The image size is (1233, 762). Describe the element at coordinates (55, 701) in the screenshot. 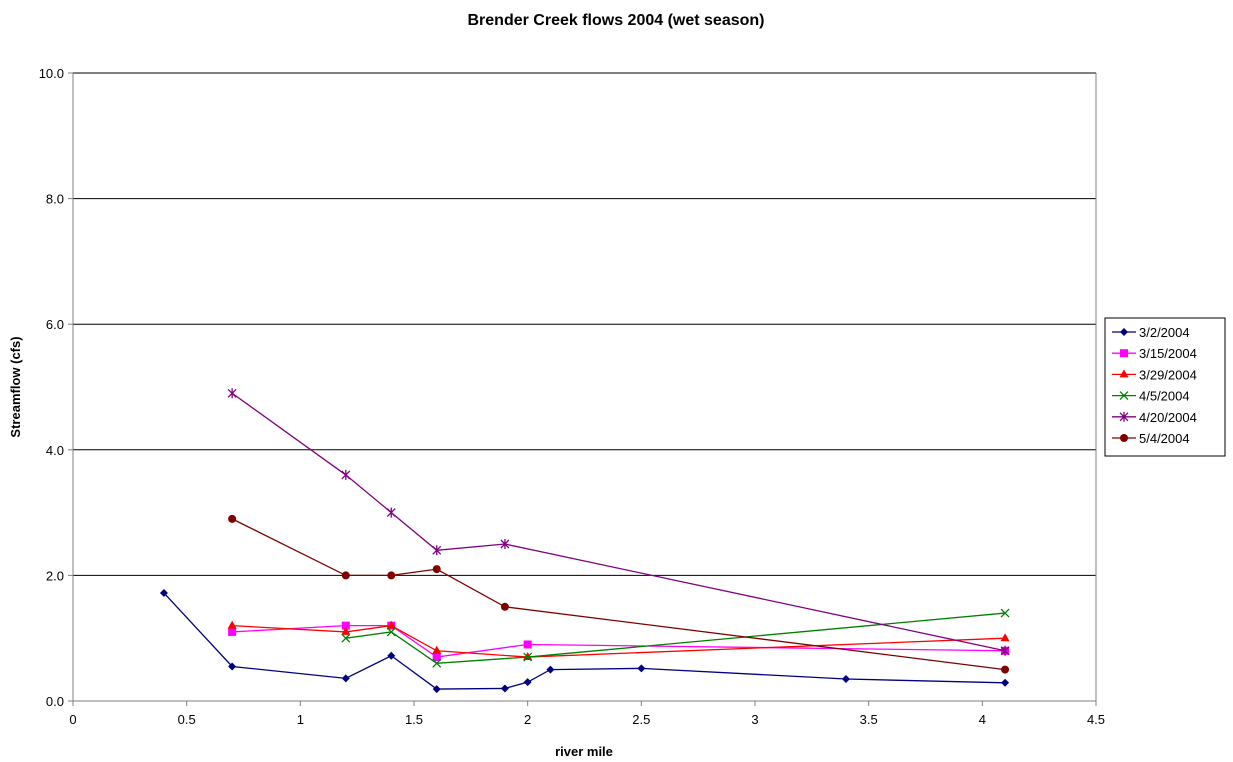

I see `y-tick-label: 0.0` at that location.